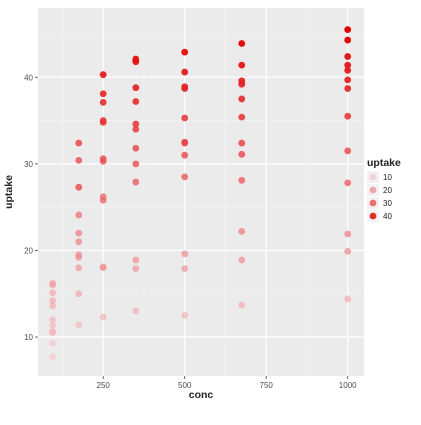  What do you see at coordinates (387, 216) in the screenshot?
I see `legend-label: 40` at bounding box center [387, 216].